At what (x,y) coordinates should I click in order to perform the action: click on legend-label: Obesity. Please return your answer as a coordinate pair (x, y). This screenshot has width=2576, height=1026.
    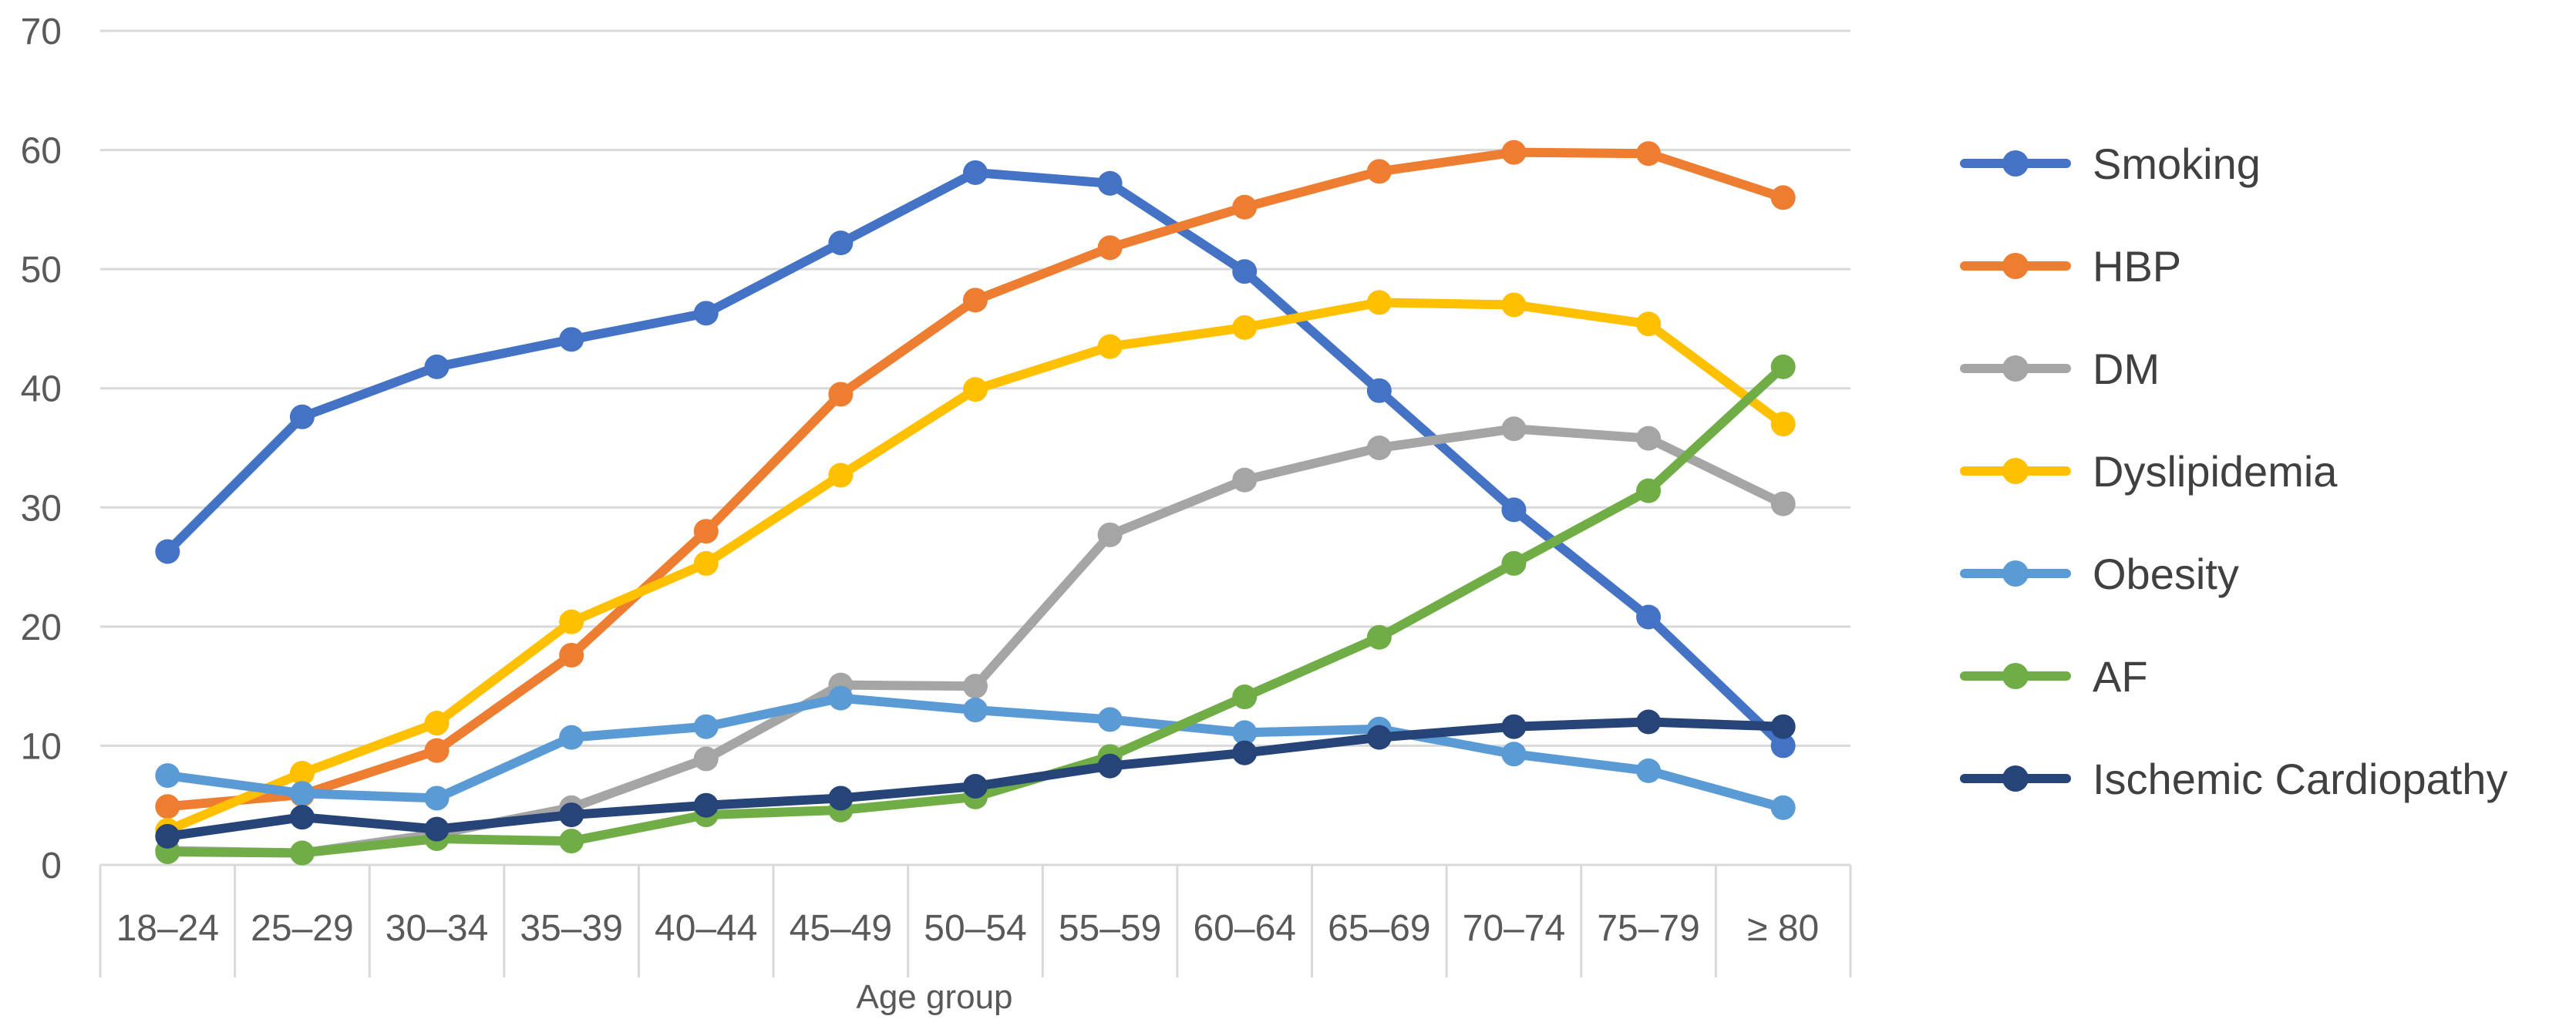
    Looking at the image, I should click on (2166, 574).